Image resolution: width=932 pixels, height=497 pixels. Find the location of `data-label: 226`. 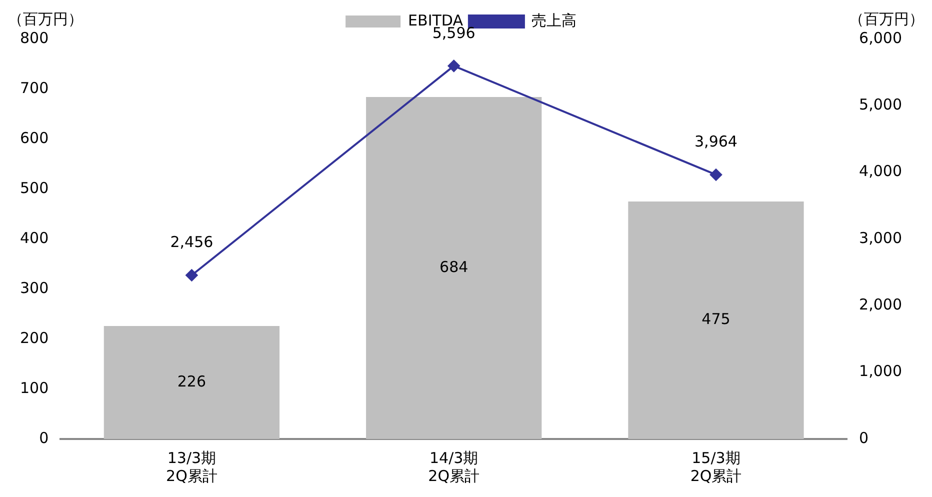

data-label: 226 is located at coordinates (191, 381).